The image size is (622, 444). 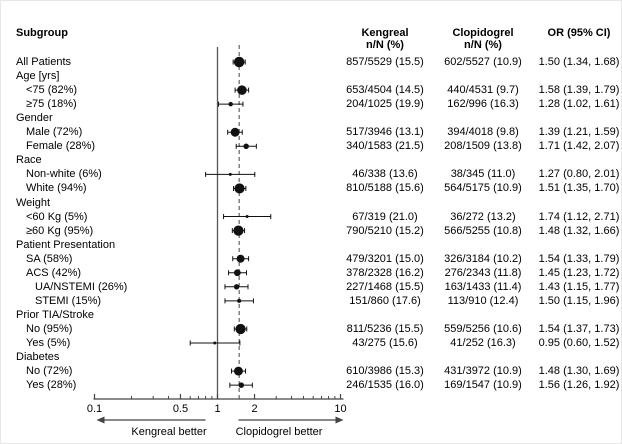 What do you see at coordinates (48, 343) in the screenshot?
I see `subgroup-label: Yes (5%)` at bounding box center [48, 343].